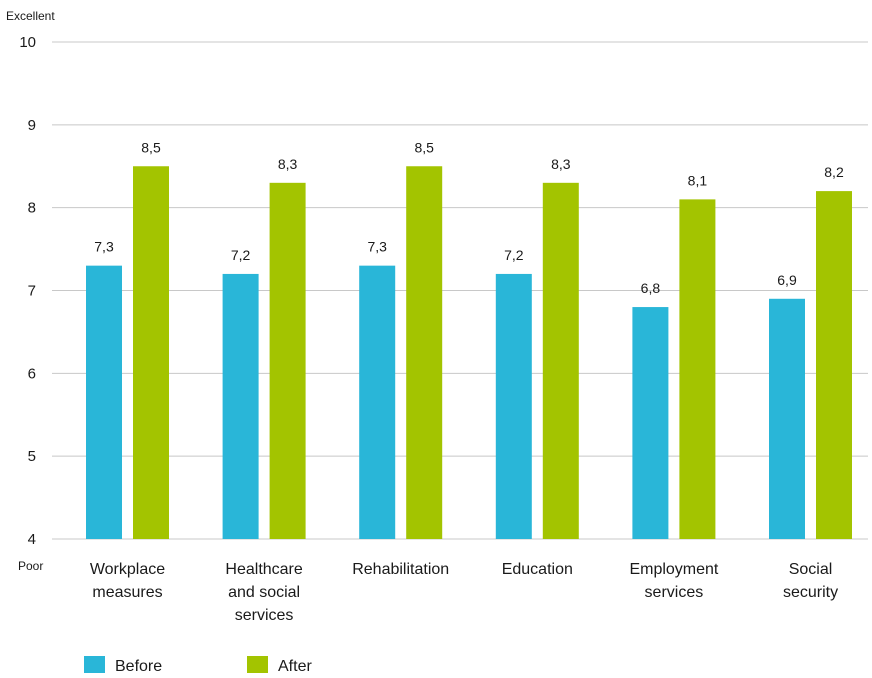 The height and width of the screenshot is (678, 872). I want to click on legend: Before After, so click(198, 665).